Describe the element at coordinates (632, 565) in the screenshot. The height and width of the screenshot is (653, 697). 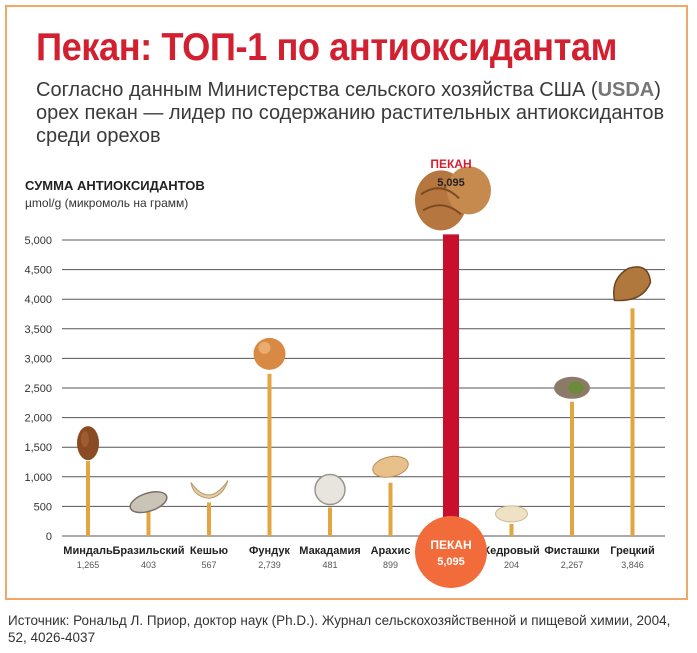
I see `value-label: 3,846` at that location.